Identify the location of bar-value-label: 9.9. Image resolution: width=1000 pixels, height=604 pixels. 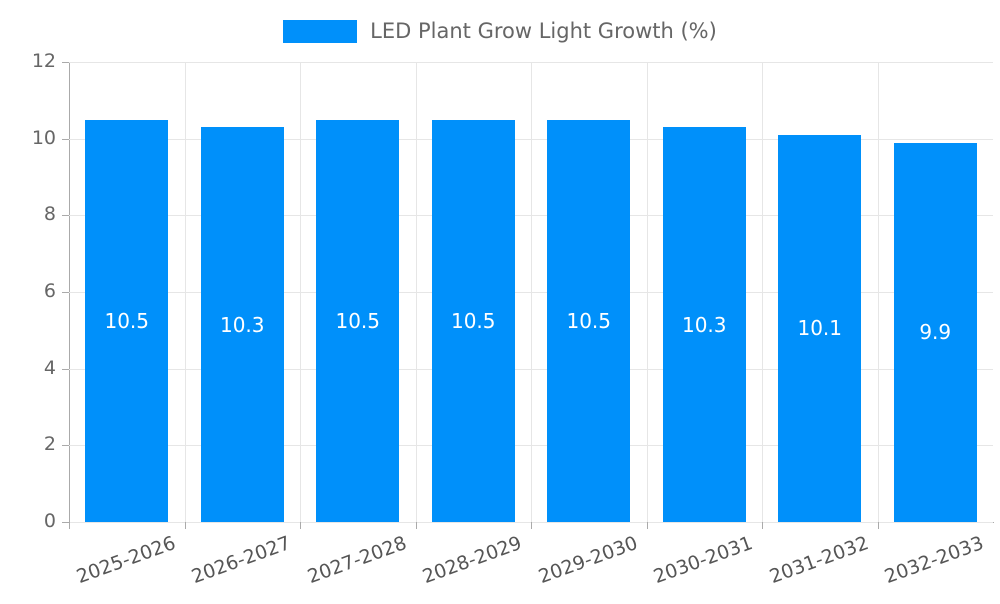
(935, 332).